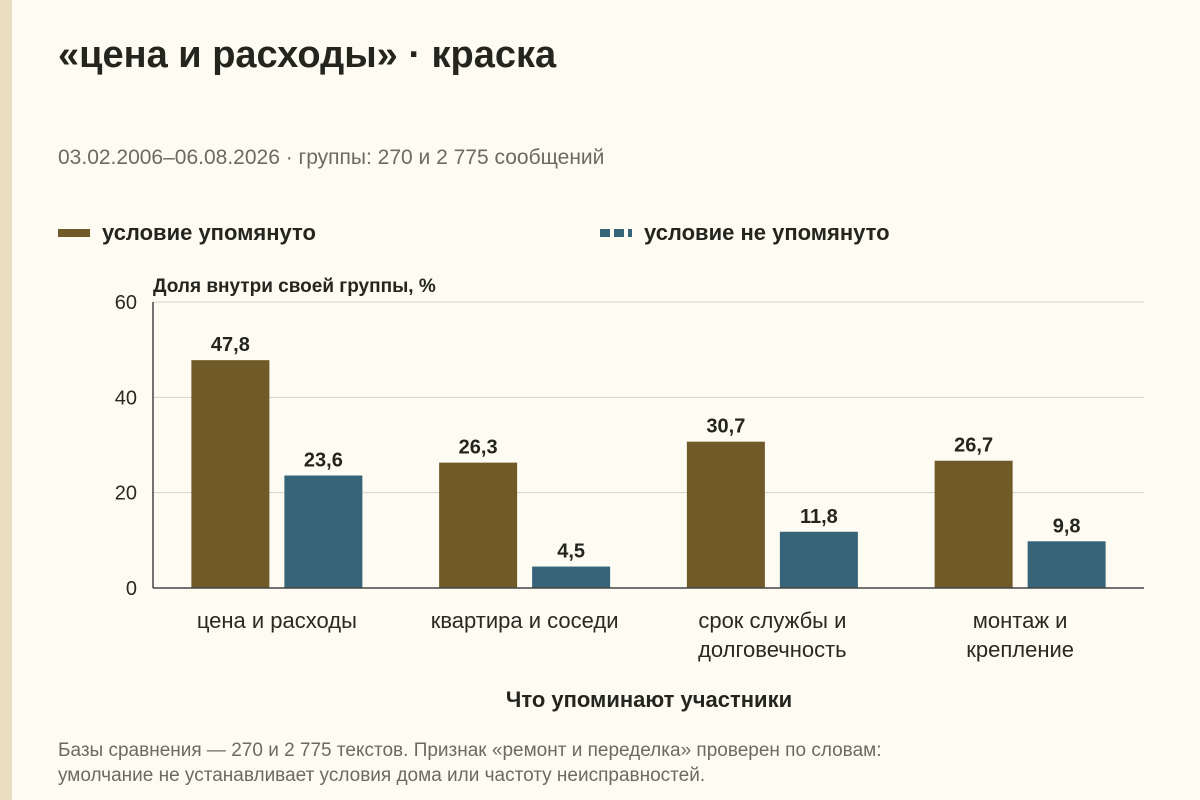  What do you see at coordinates (294, 286) in the screenshot?
I see `y-axis-title: Доля внутри своей группы, %` at bounding box center [294, 286].